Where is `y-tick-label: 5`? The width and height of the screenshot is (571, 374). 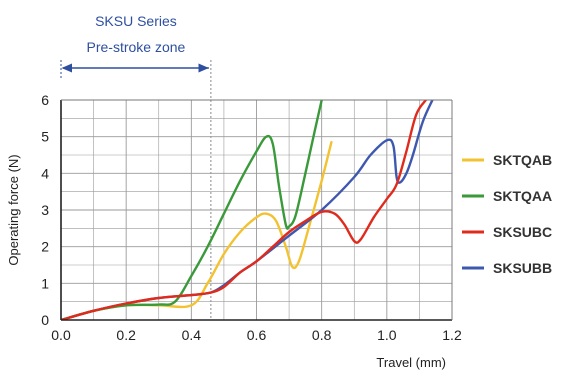 y-tick-label: 5 is located at coordinates (45, 137).